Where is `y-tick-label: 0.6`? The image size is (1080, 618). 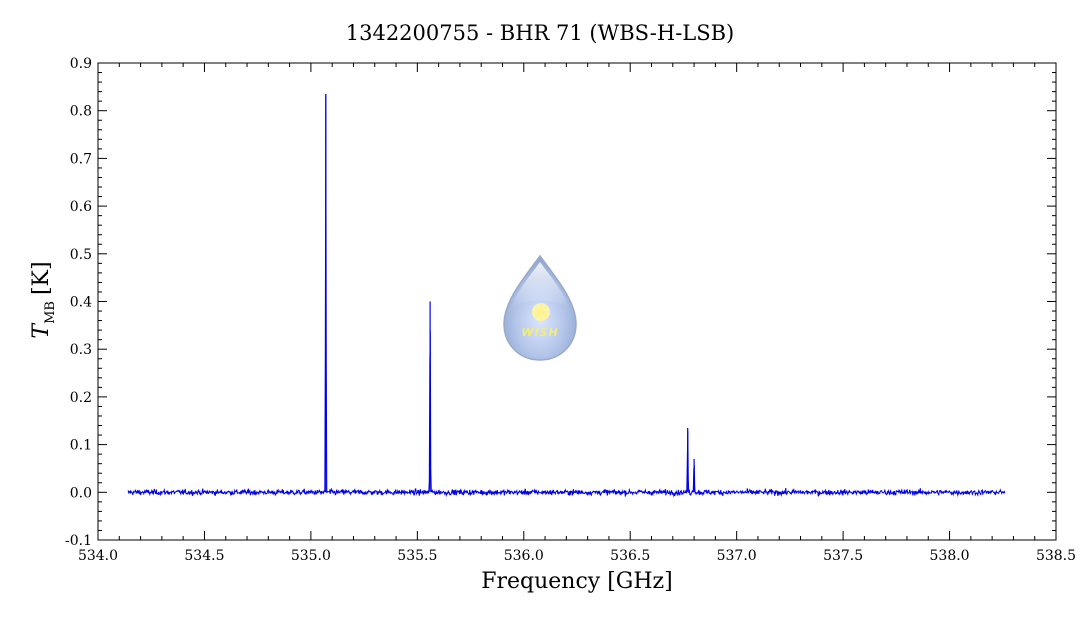
y-tick-label: 0.6 is located at coordinates (81, 207).